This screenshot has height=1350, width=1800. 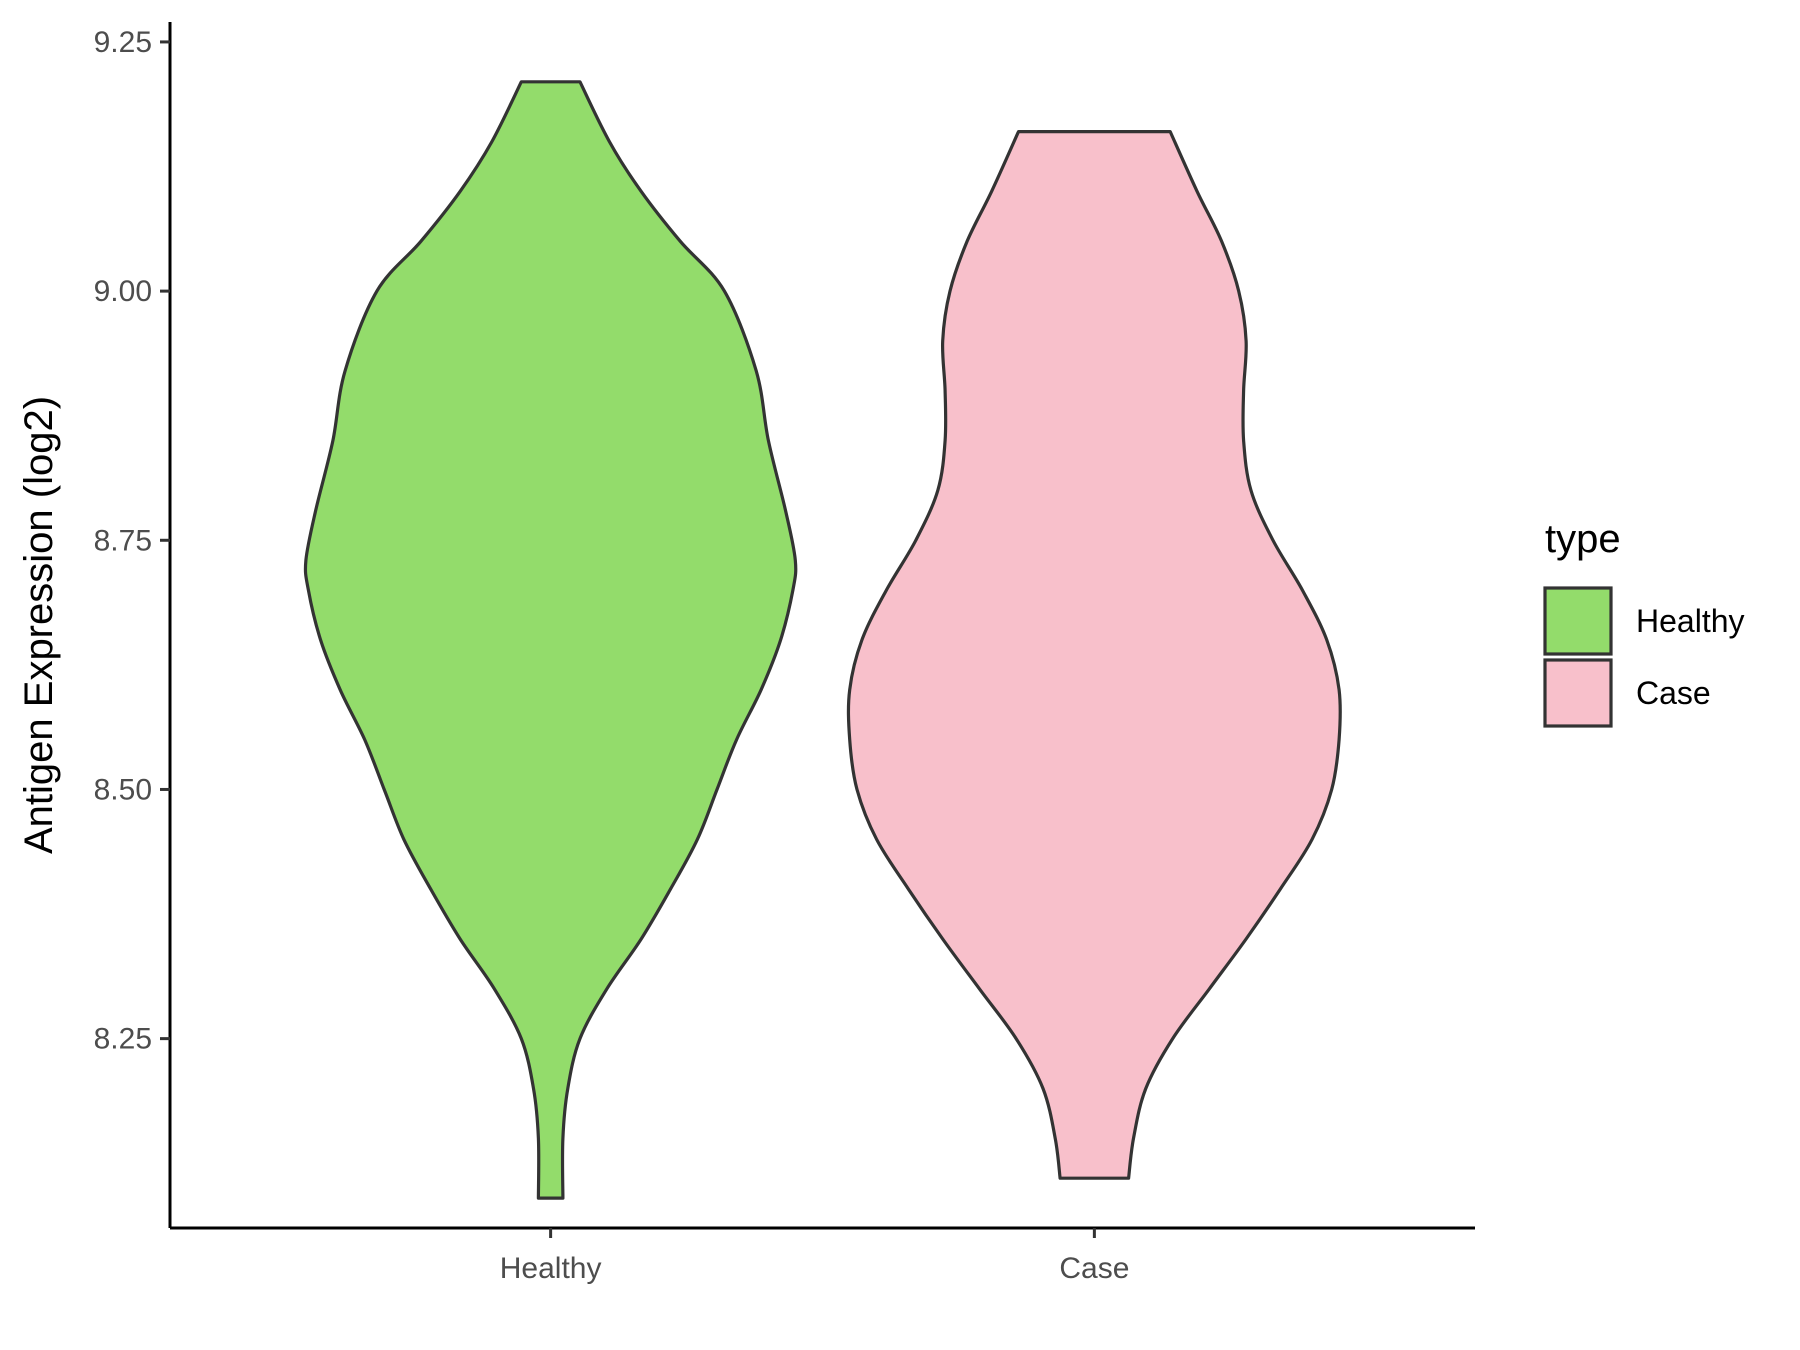 I want to click on y-ticks: 8.25 8.50 8.75 9.00 9.25, so click(x=132, y=541).